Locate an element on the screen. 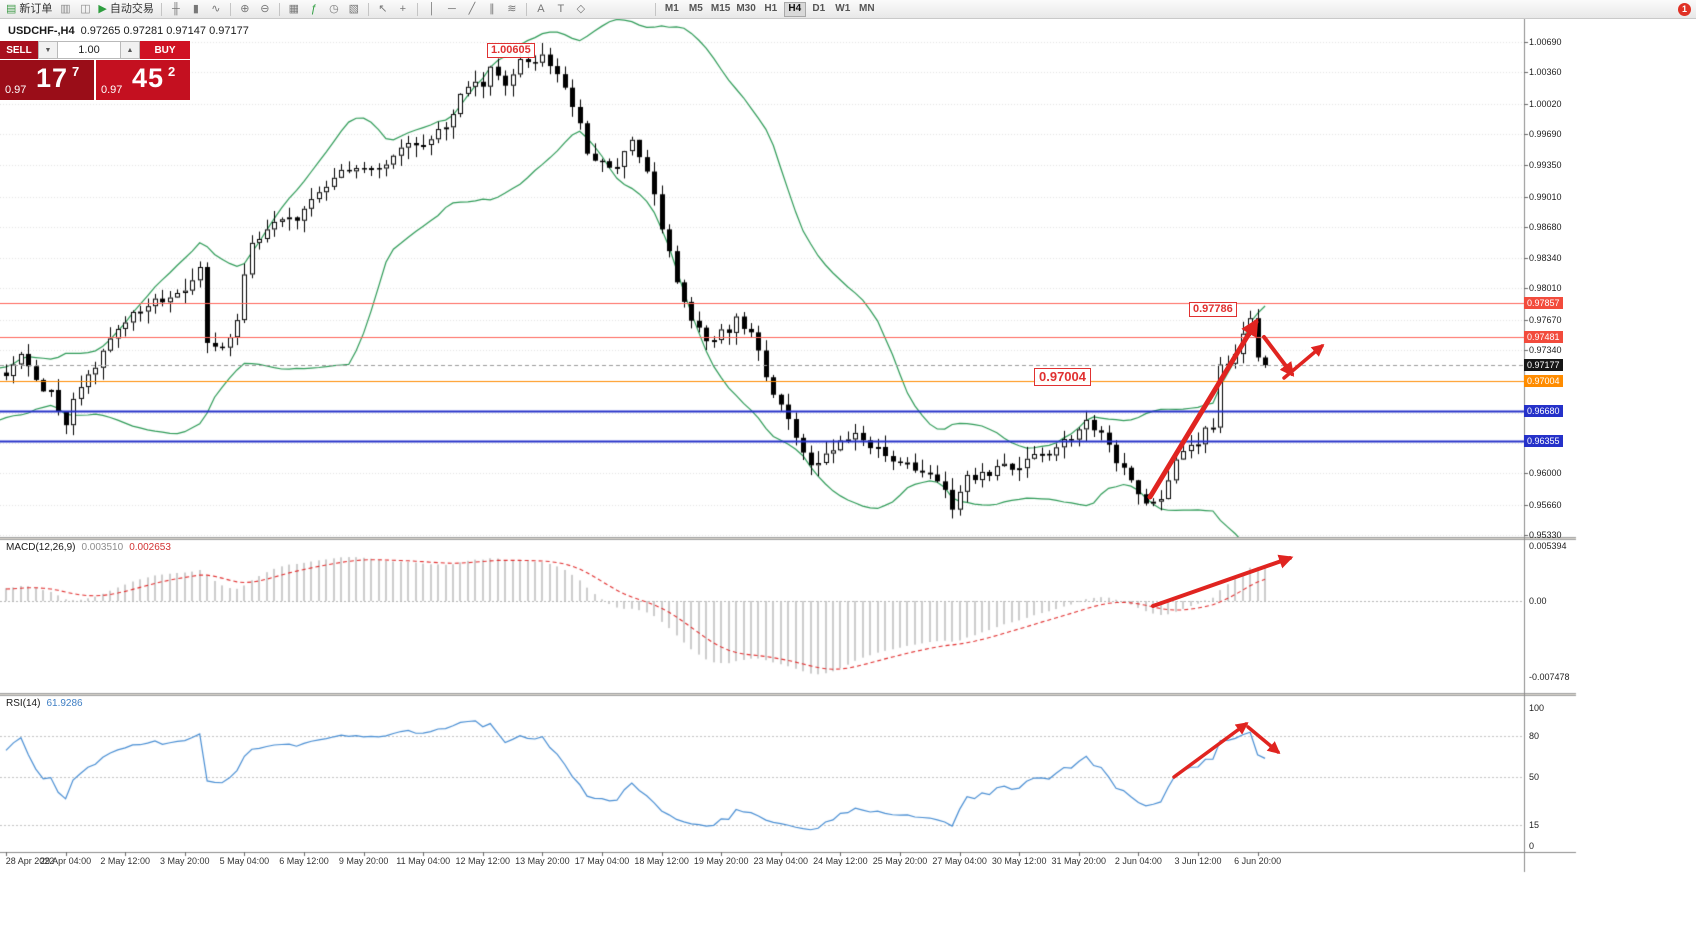 The width and height of the screenshot is (1696, 938). horizontal-line-button: ─ is located at coordinates (452, 9).